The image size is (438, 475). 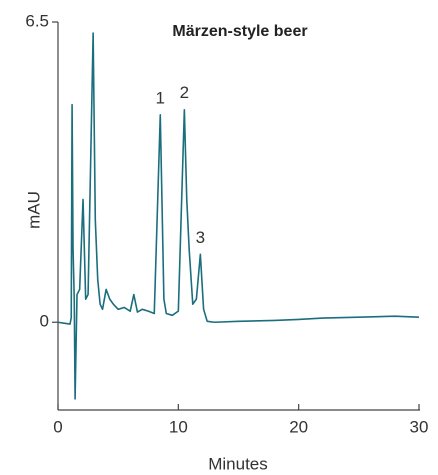 What do you see at coordinates (419, 426) in the screenshot?
I see `x-tick-label: 30` at bounding box center [419, 426].